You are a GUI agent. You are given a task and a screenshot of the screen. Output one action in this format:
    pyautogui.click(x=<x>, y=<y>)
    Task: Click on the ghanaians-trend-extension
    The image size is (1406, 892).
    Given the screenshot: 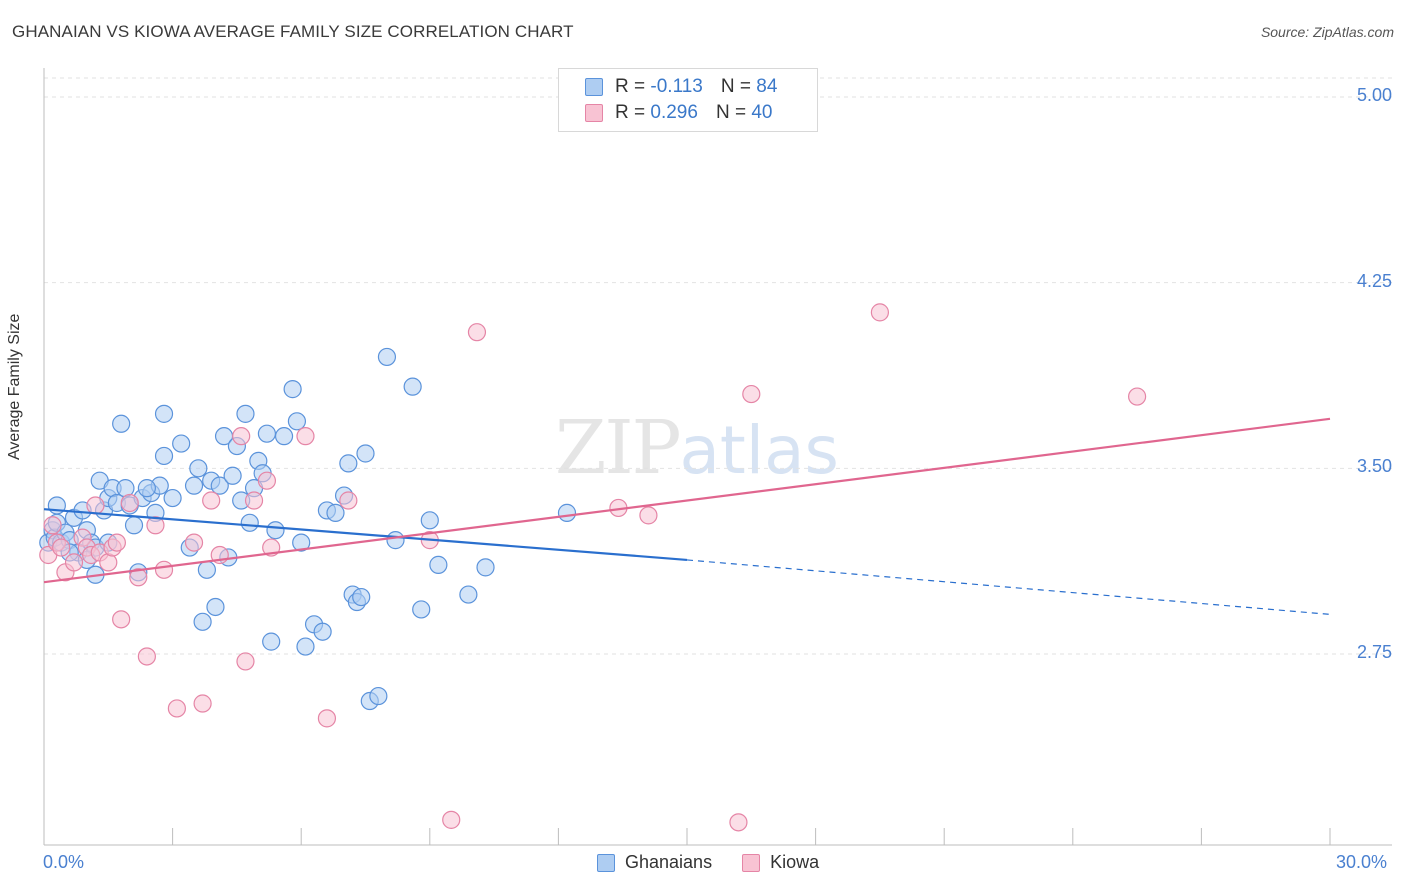 What is the action you would take?
    pyautogui.click(x=1008, y=587)
    